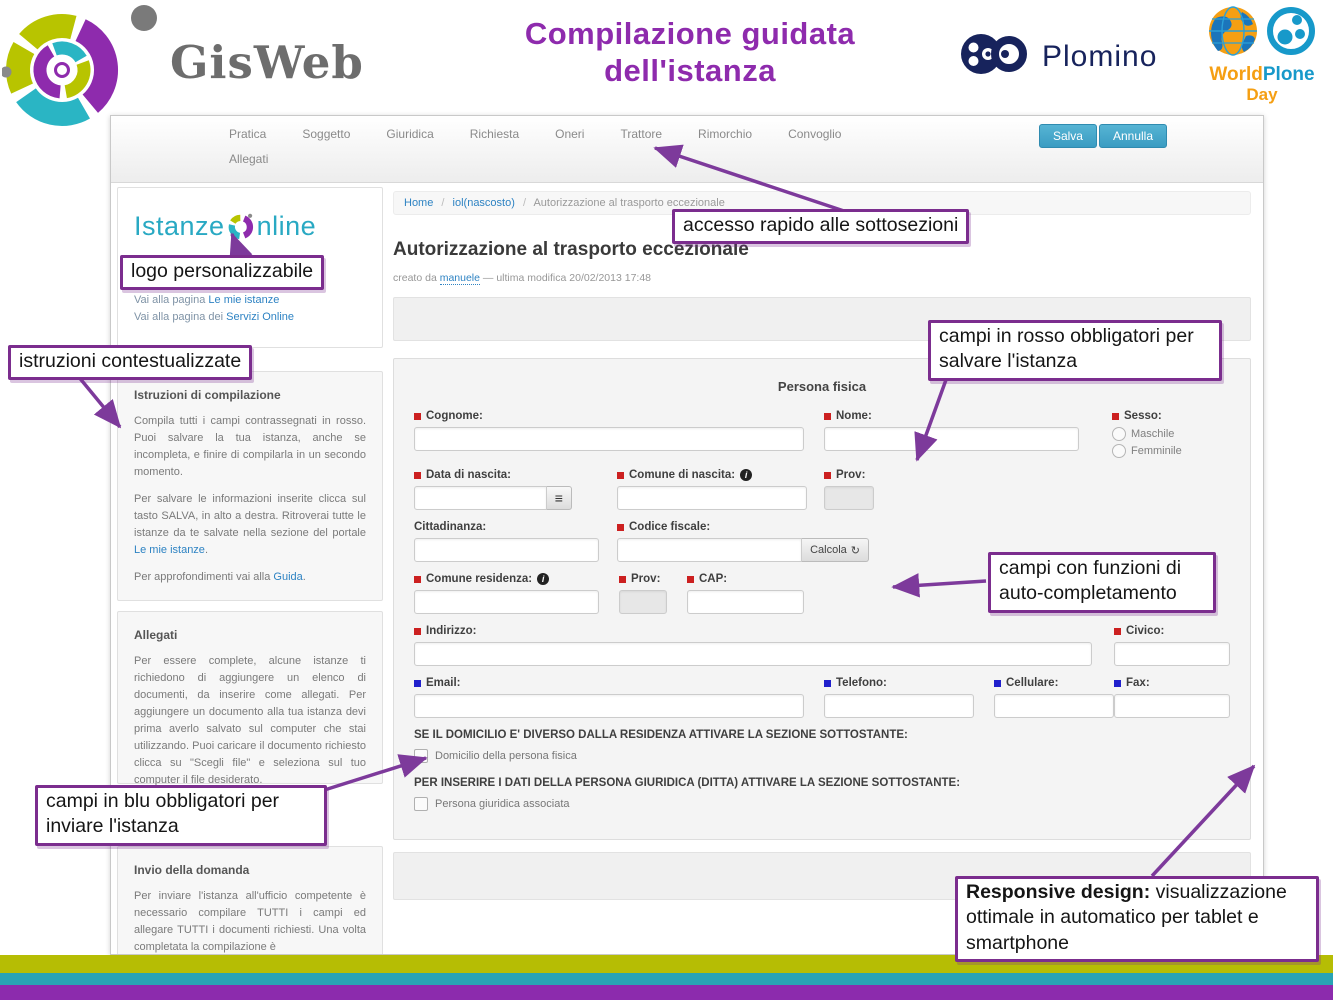  I want to click on indirizzo-input, so click(753, 654).